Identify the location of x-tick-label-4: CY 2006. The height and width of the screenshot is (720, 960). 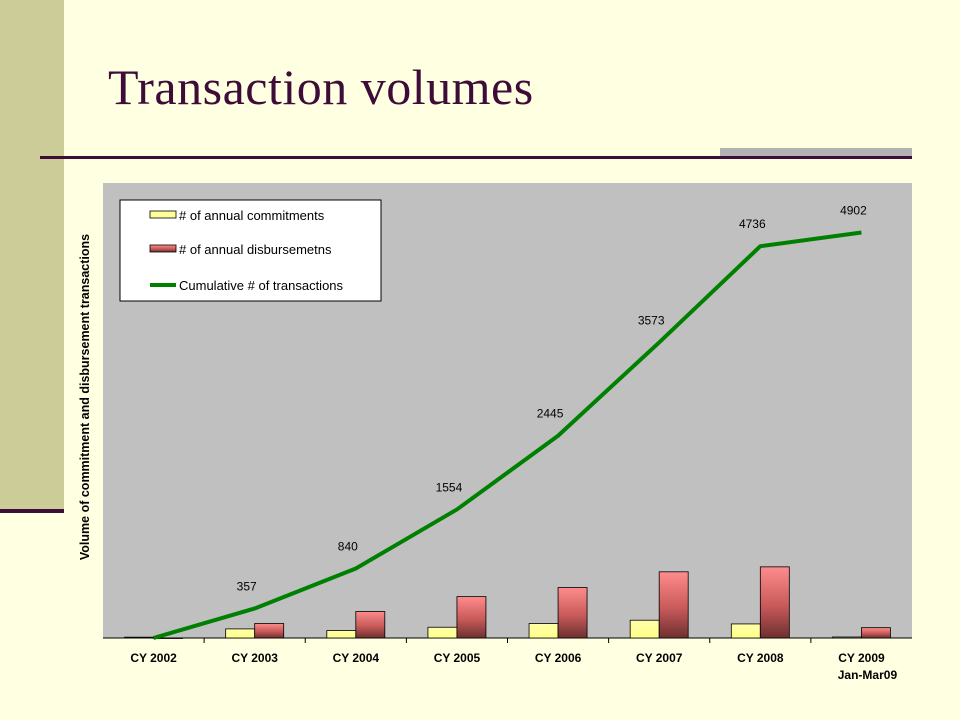
(558, 658).